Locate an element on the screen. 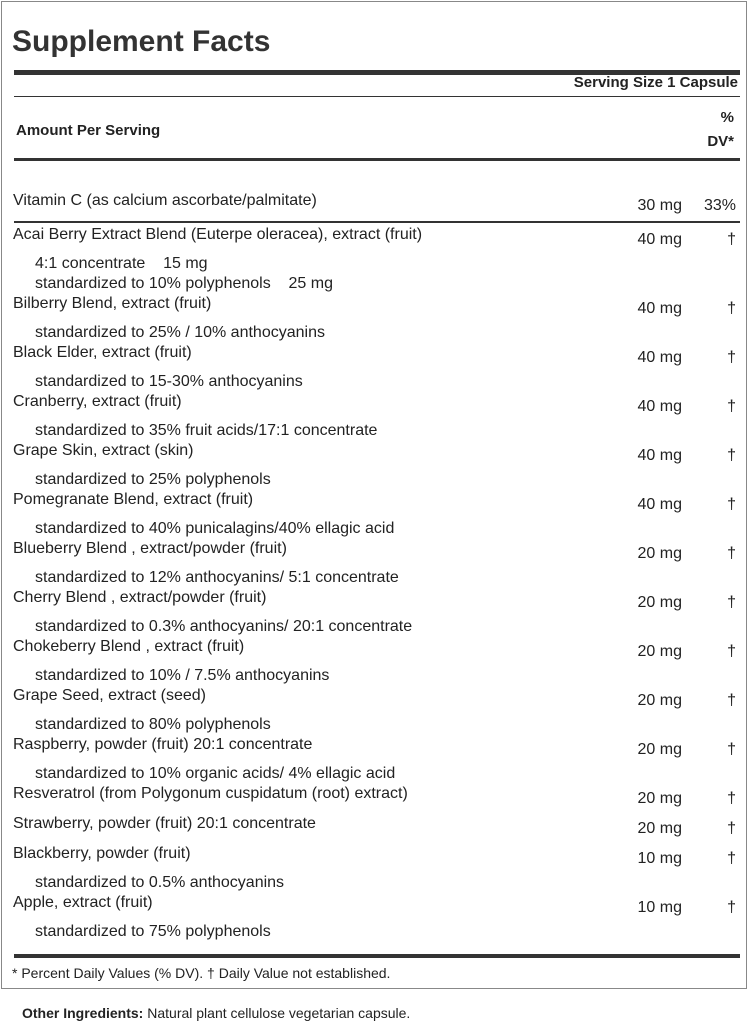 The image size is (750, 1024). ingredient-detail: standardized to 25% / 10% anthocyanins is located at coordinates (180, 332).